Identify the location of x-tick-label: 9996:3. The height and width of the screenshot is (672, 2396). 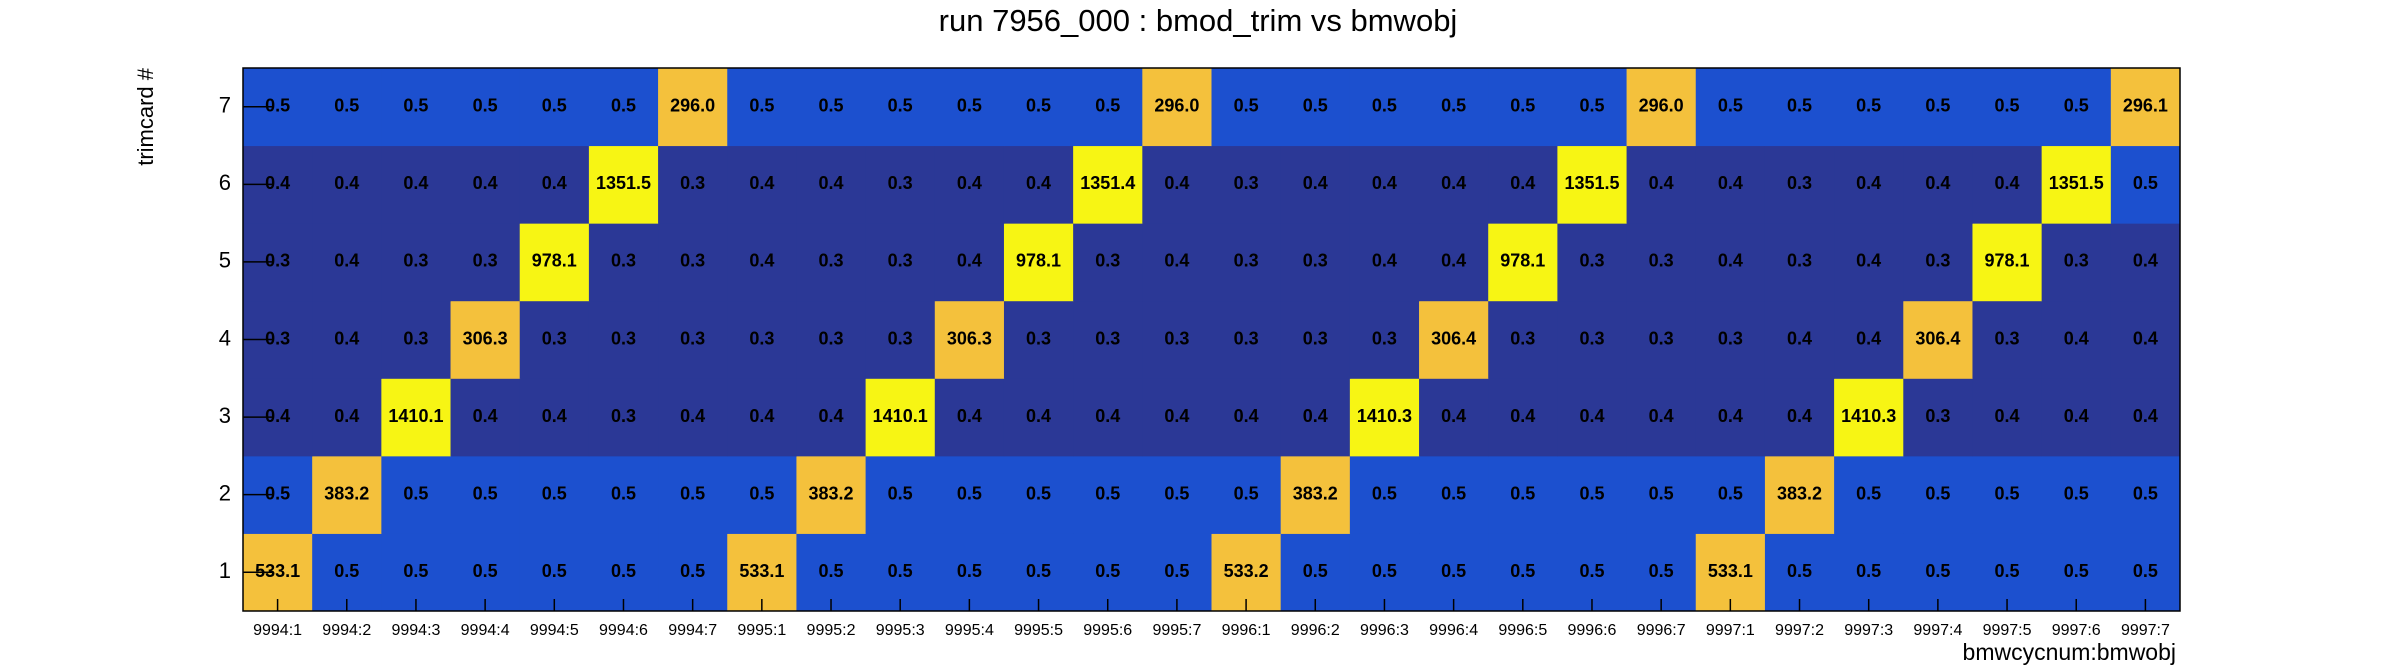
(1384, 630).